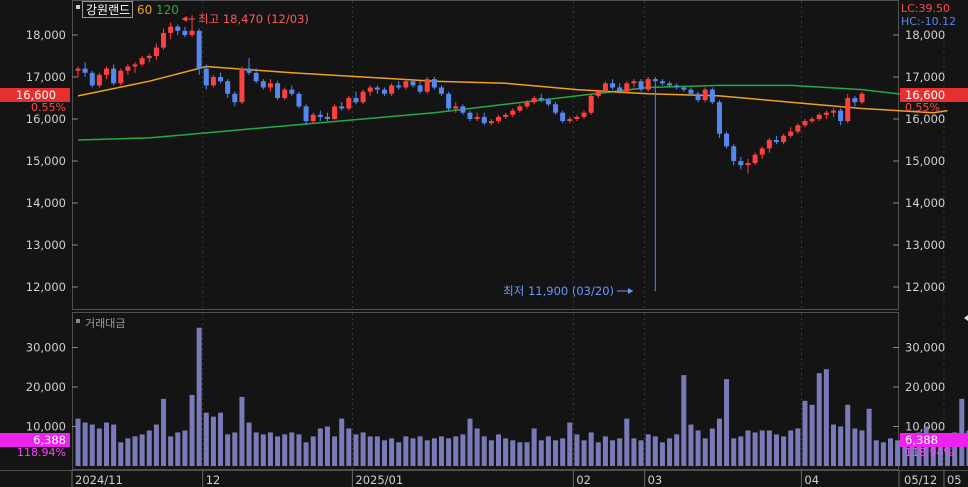  Describe the element at coordinates (925, 119) in the screenshot. I see `y-tick-label-right: 16,000` at that location.